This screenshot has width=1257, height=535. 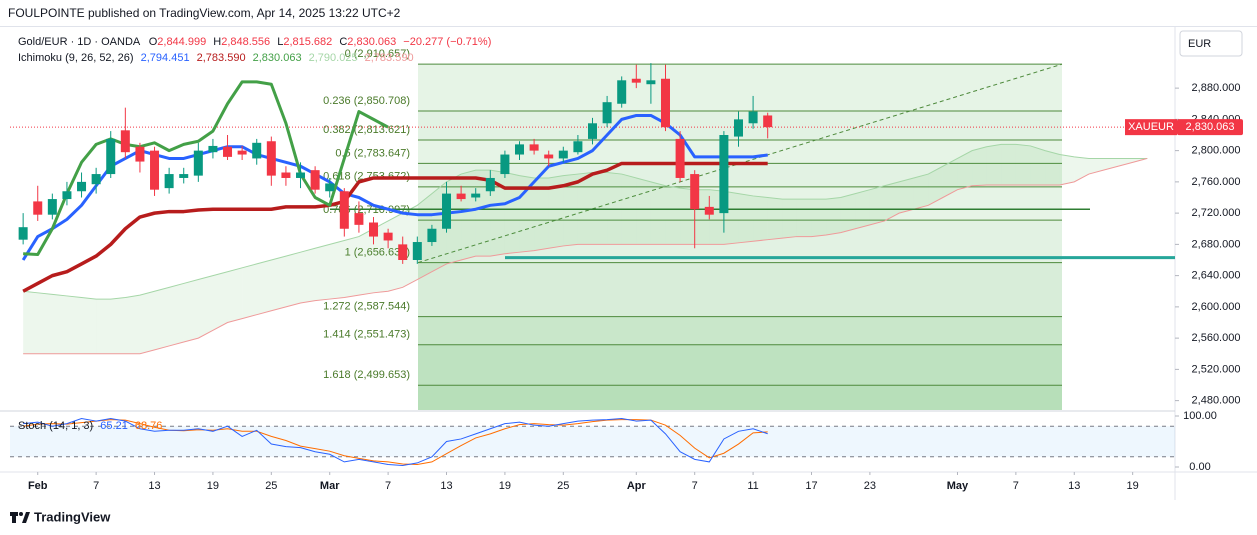 What do you see at coordinates (958, 486) in the screenshot?
I see `x-tick-label: May` at bounding box center [958, 486].